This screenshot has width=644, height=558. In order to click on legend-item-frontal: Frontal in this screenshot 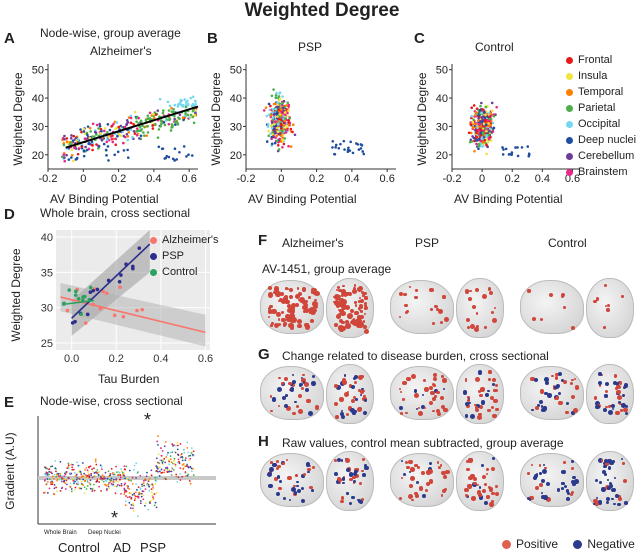, I will do `click(601, 60)`.